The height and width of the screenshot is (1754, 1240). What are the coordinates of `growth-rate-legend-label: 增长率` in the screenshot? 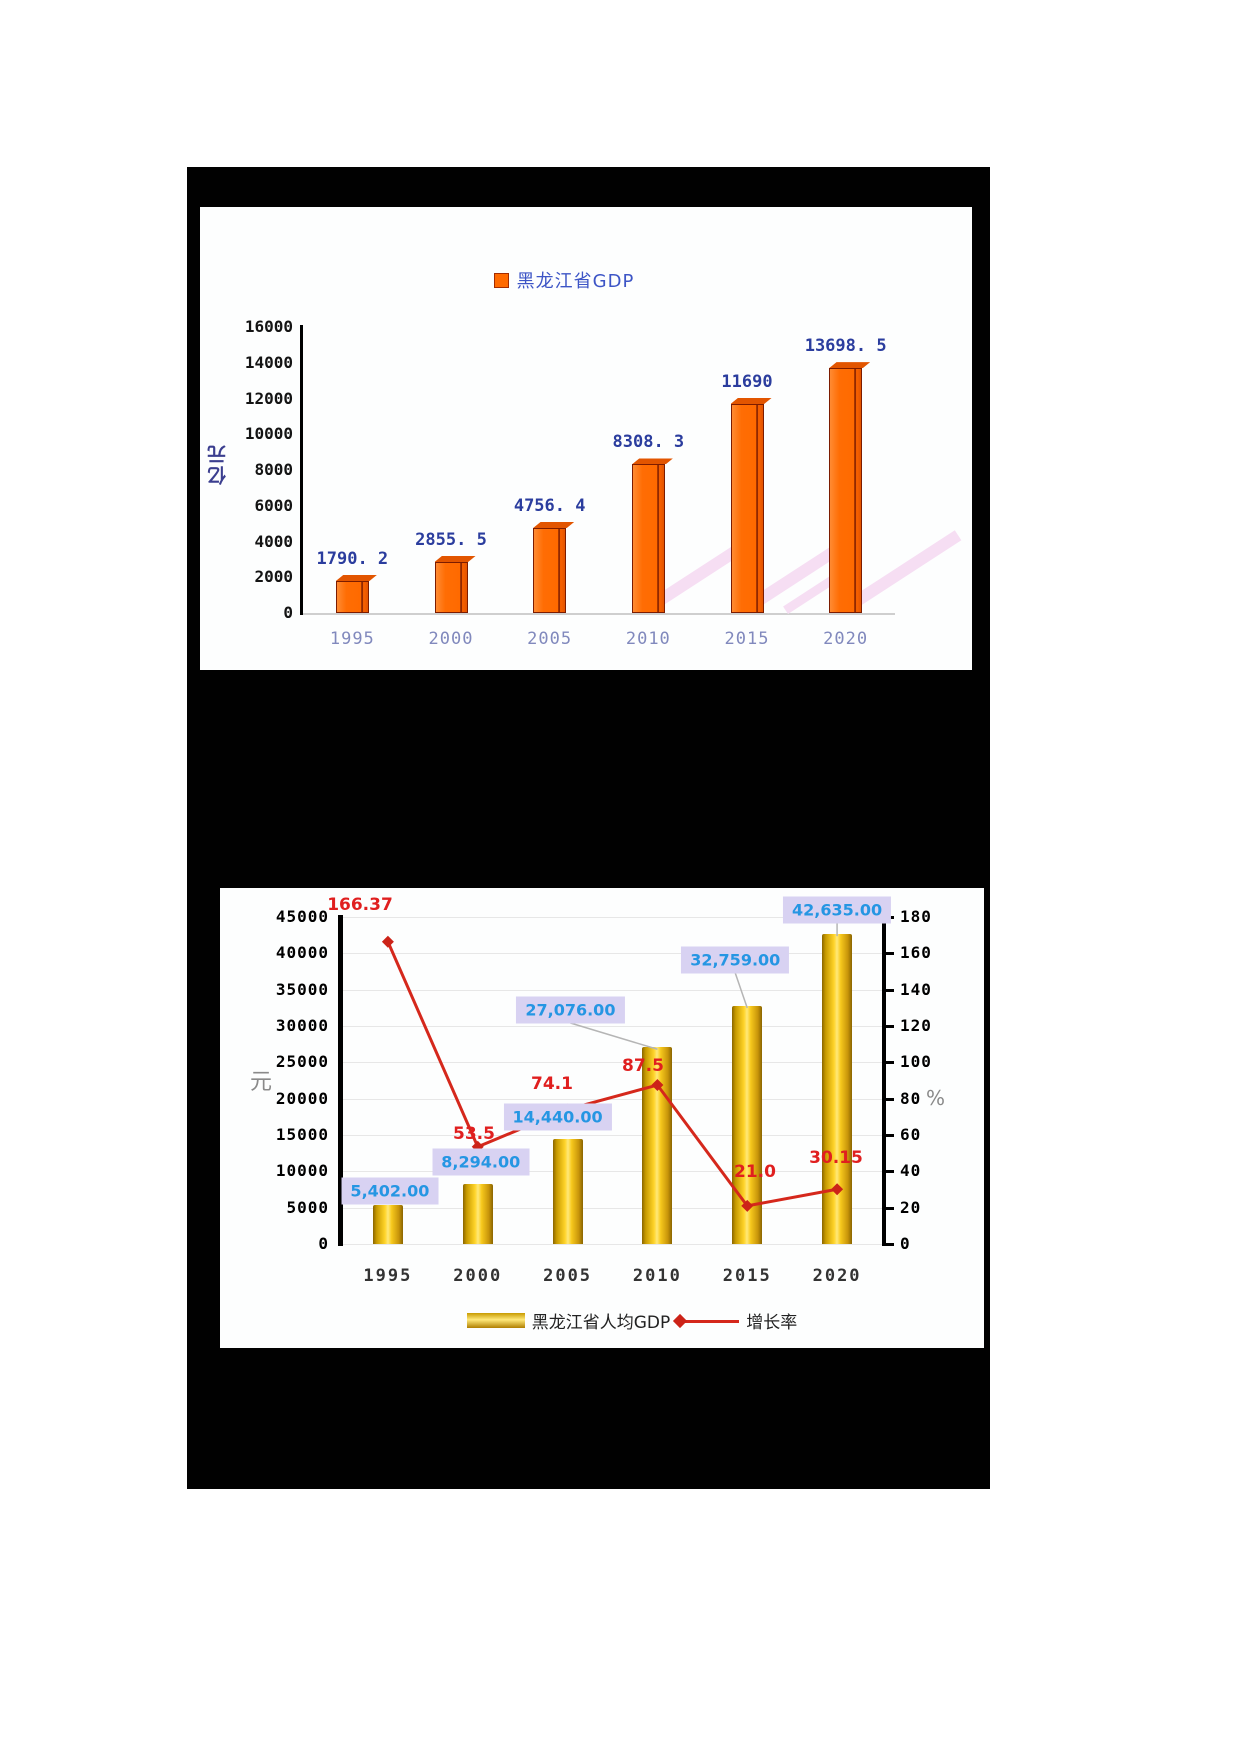 It's located at (772, 1323).